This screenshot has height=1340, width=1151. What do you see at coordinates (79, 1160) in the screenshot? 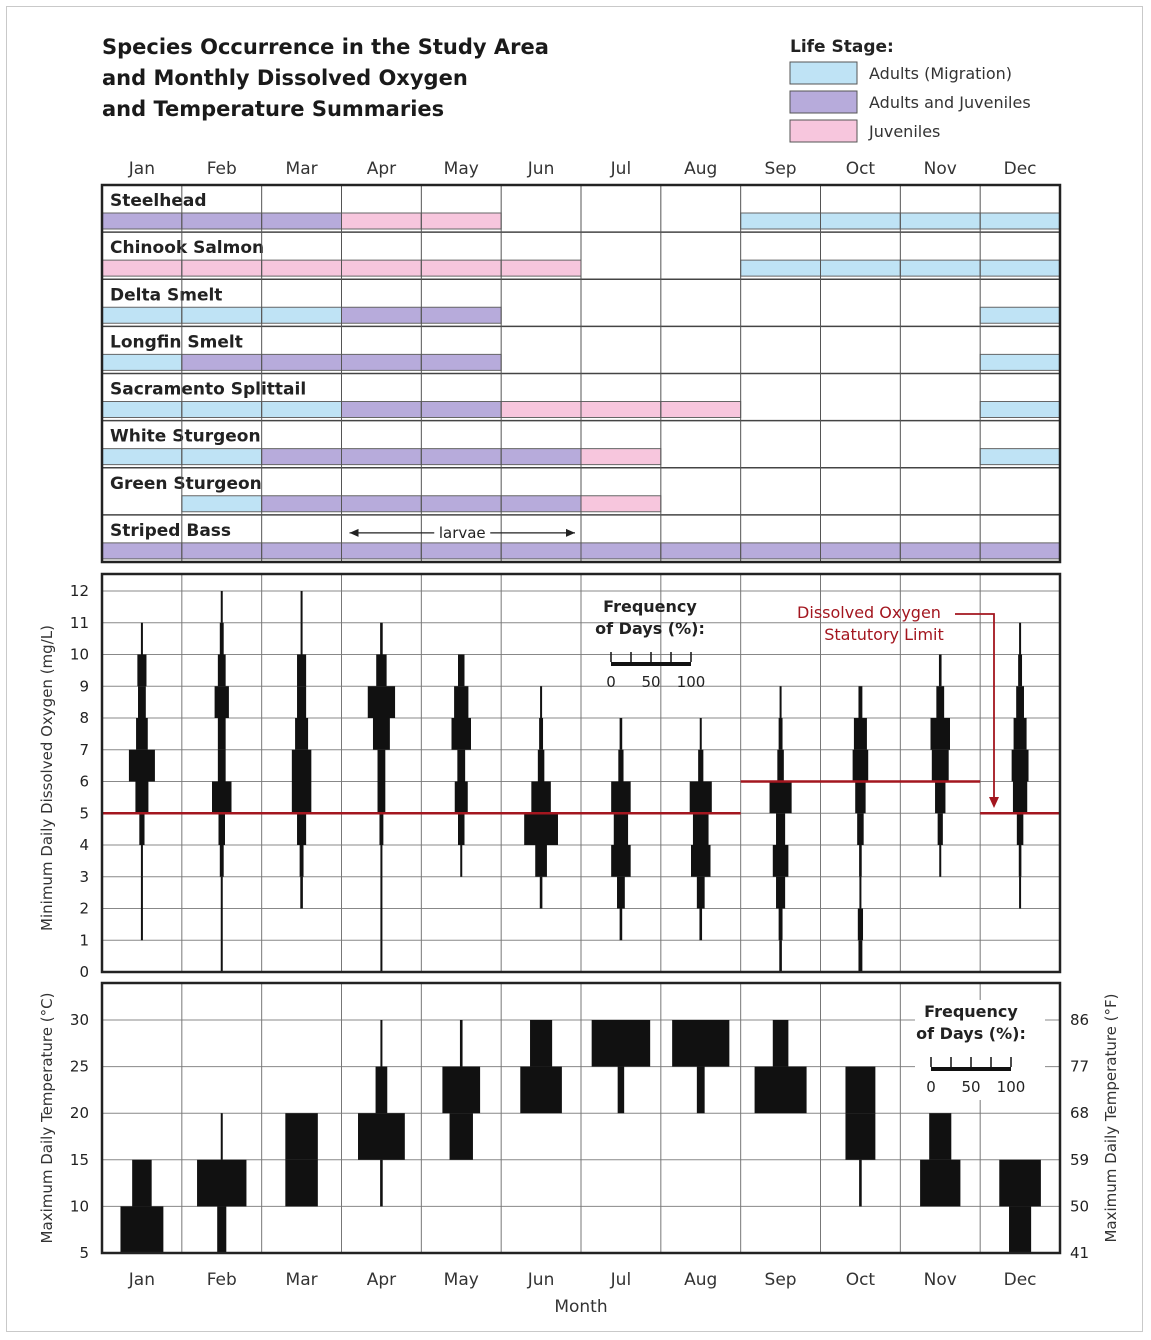
I see `y-tick-label-left: 15` at bounding box center [79, 1160].